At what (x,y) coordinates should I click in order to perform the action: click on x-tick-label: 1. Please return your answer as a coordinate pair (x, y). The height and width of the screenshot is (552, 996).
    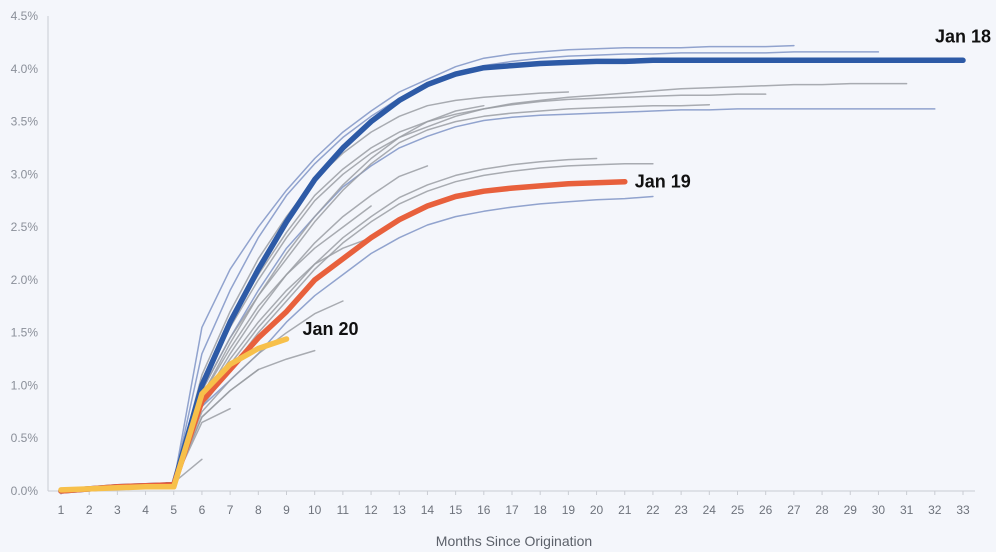
    Looking at the image, I should click on (61, 510).